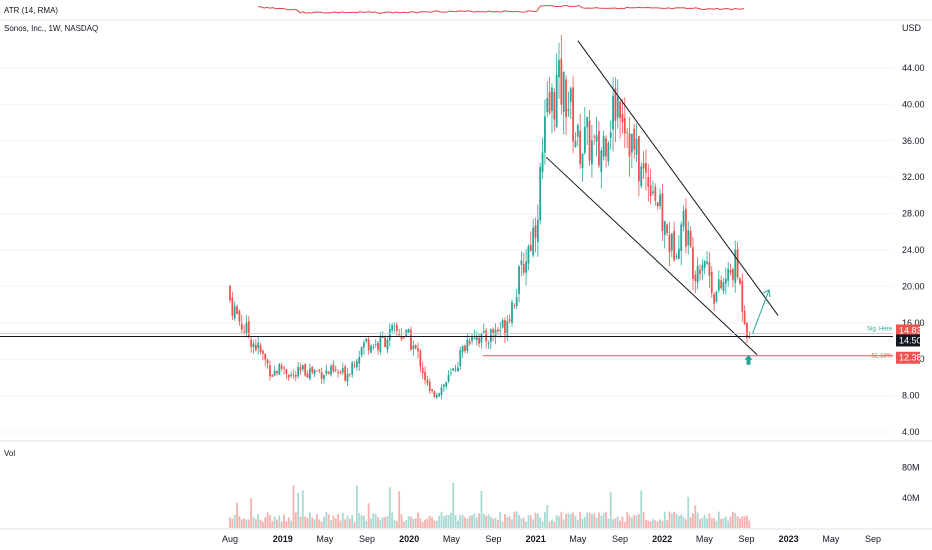  I want to click on channel-lower-line, so click(651, 256).